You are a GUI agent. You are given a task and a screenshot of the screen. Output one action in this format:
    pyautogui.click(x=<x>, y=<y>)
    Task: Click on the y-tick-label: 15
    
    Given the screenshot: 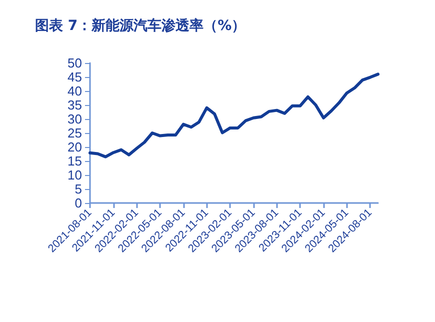 What is the action you would take?
    pyautogui.click(x=75, y=161)
    